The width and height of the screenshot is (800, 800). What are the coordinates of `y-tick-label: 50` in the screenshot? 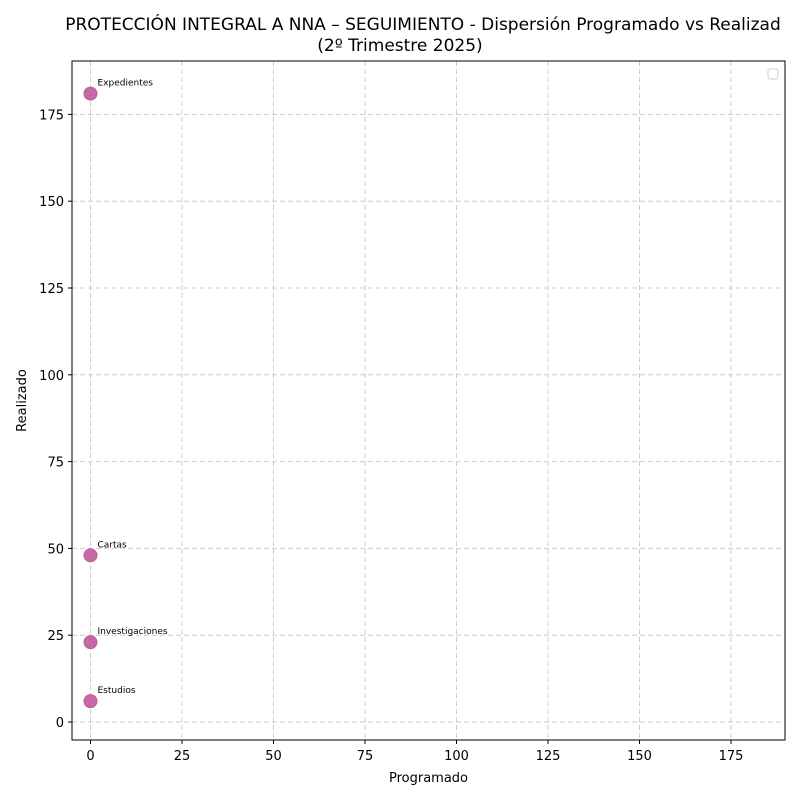 It's located at (55, 549).